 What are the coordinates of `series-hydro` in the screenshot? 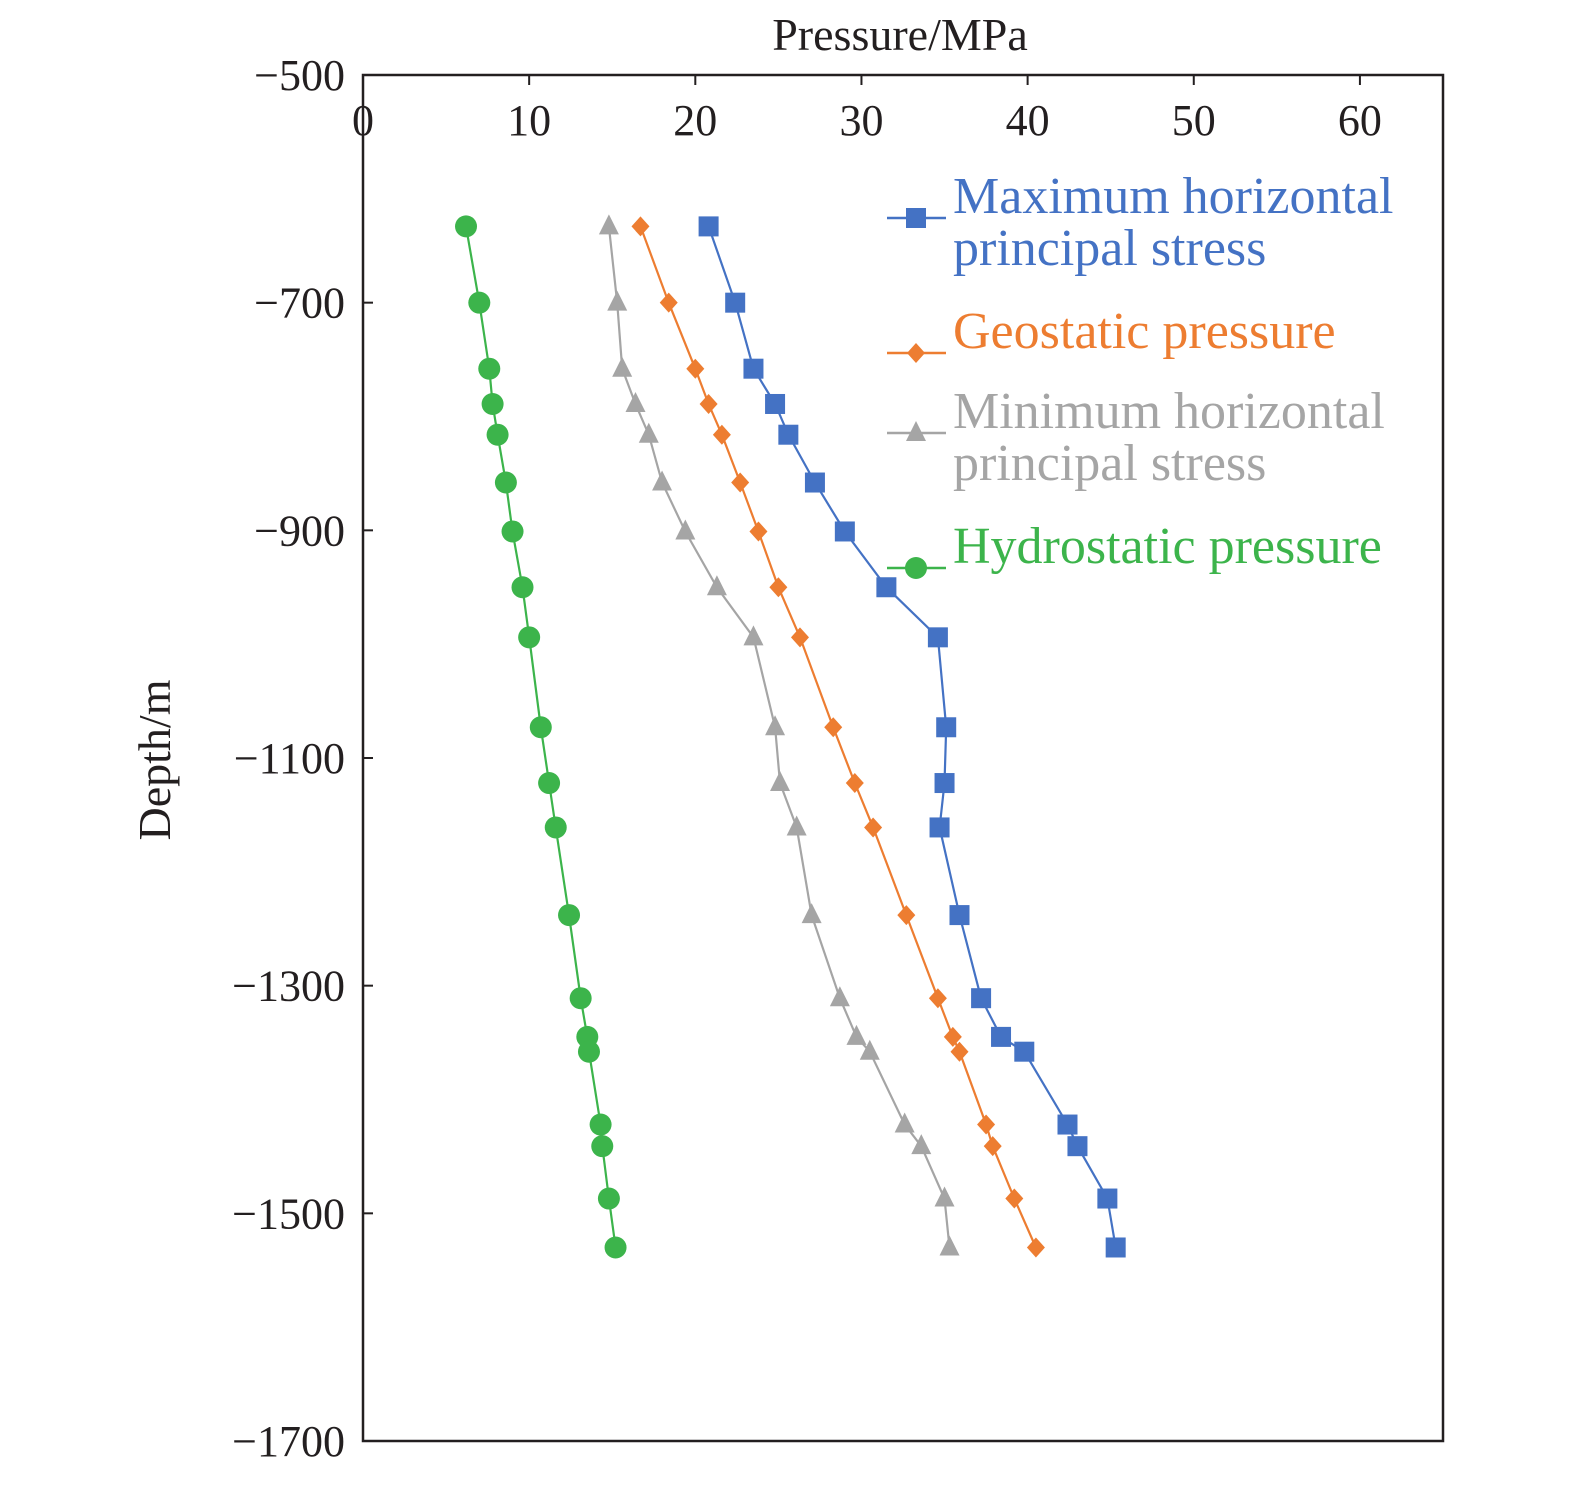 It's located at (541, 737).